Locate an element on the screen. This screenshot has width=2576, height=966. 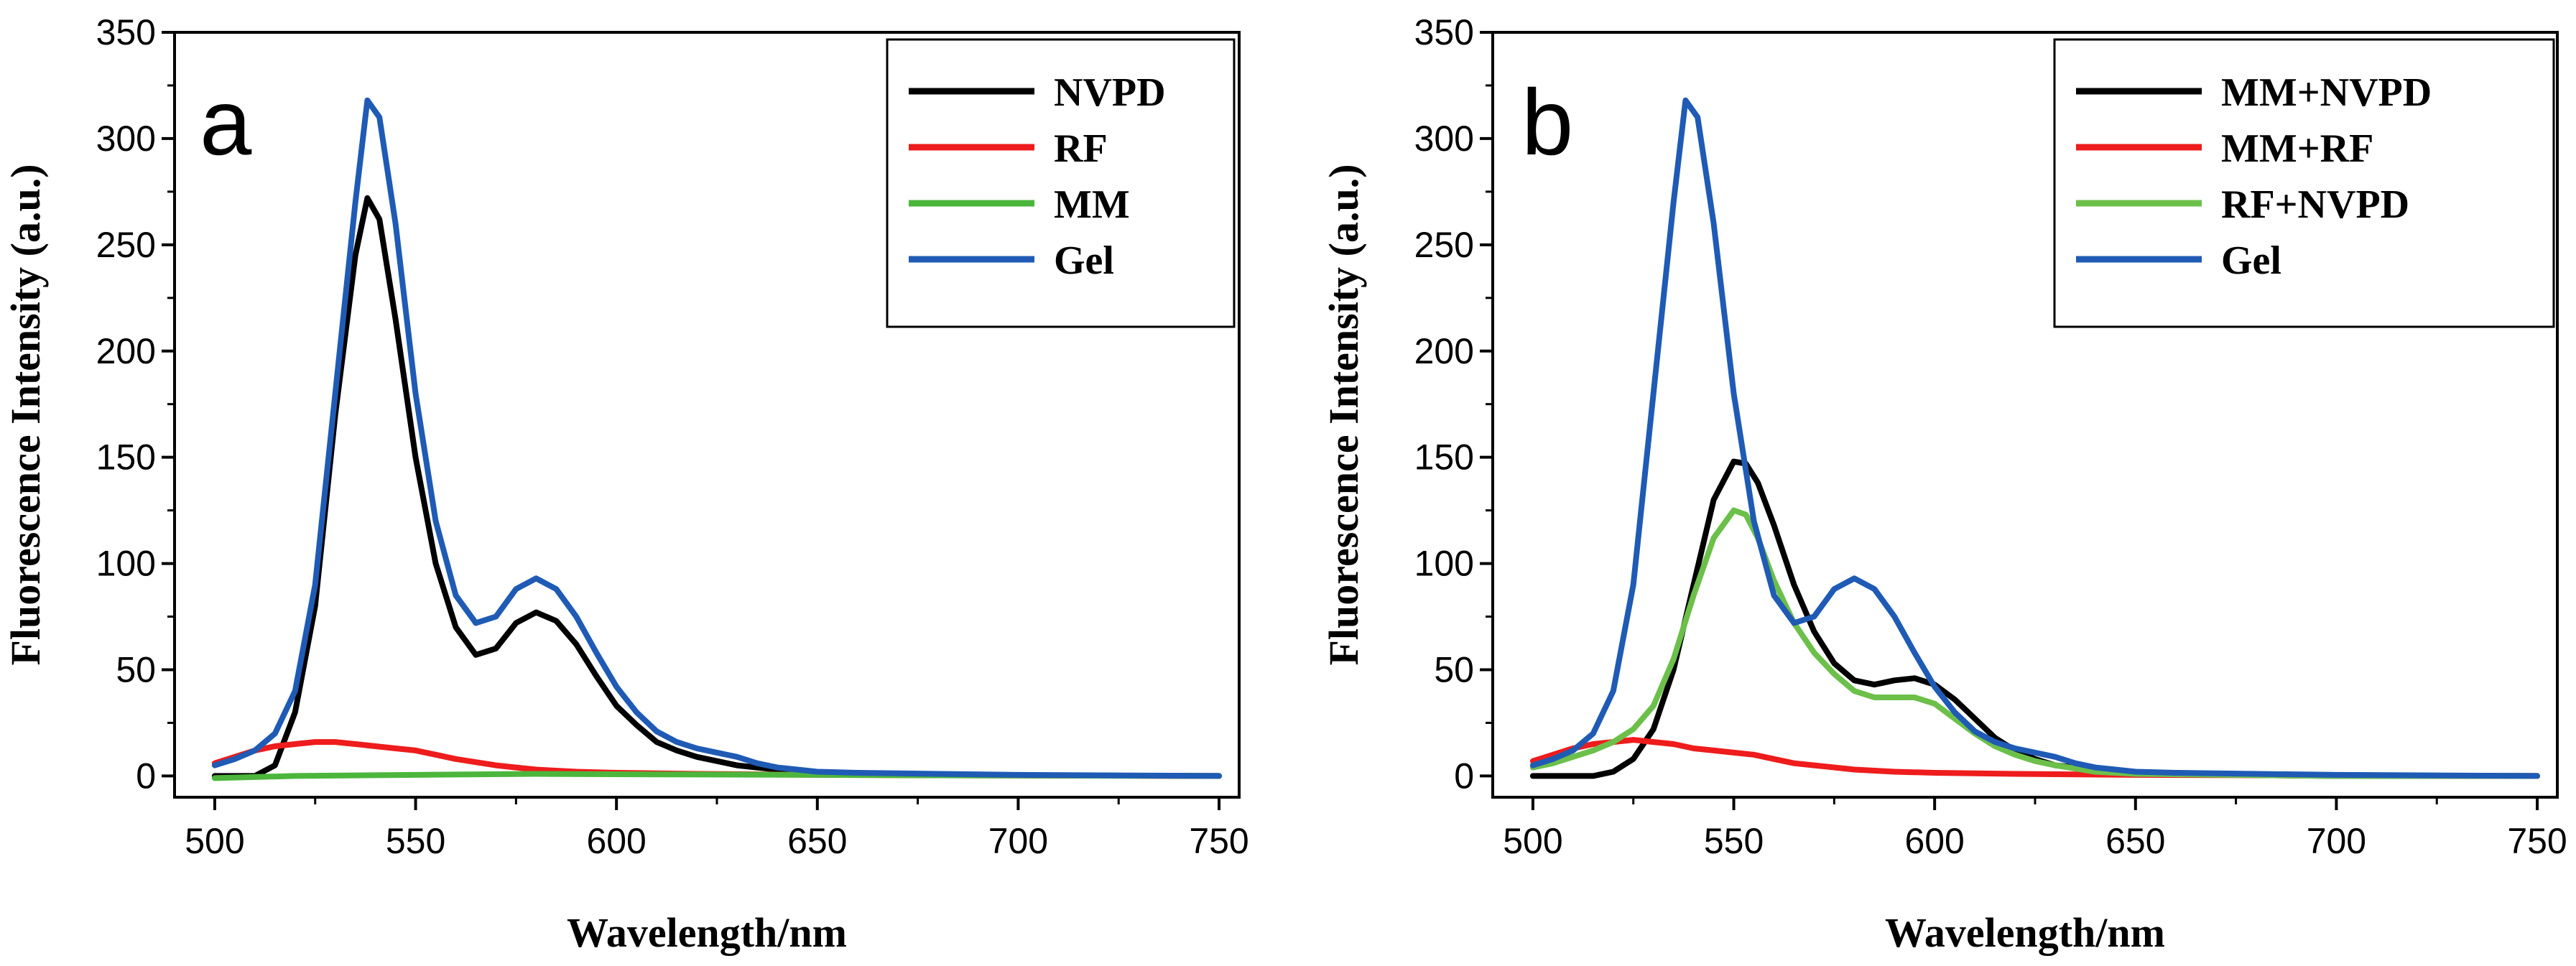
series-line-mm-rf is located at coordinates (2034, 758).